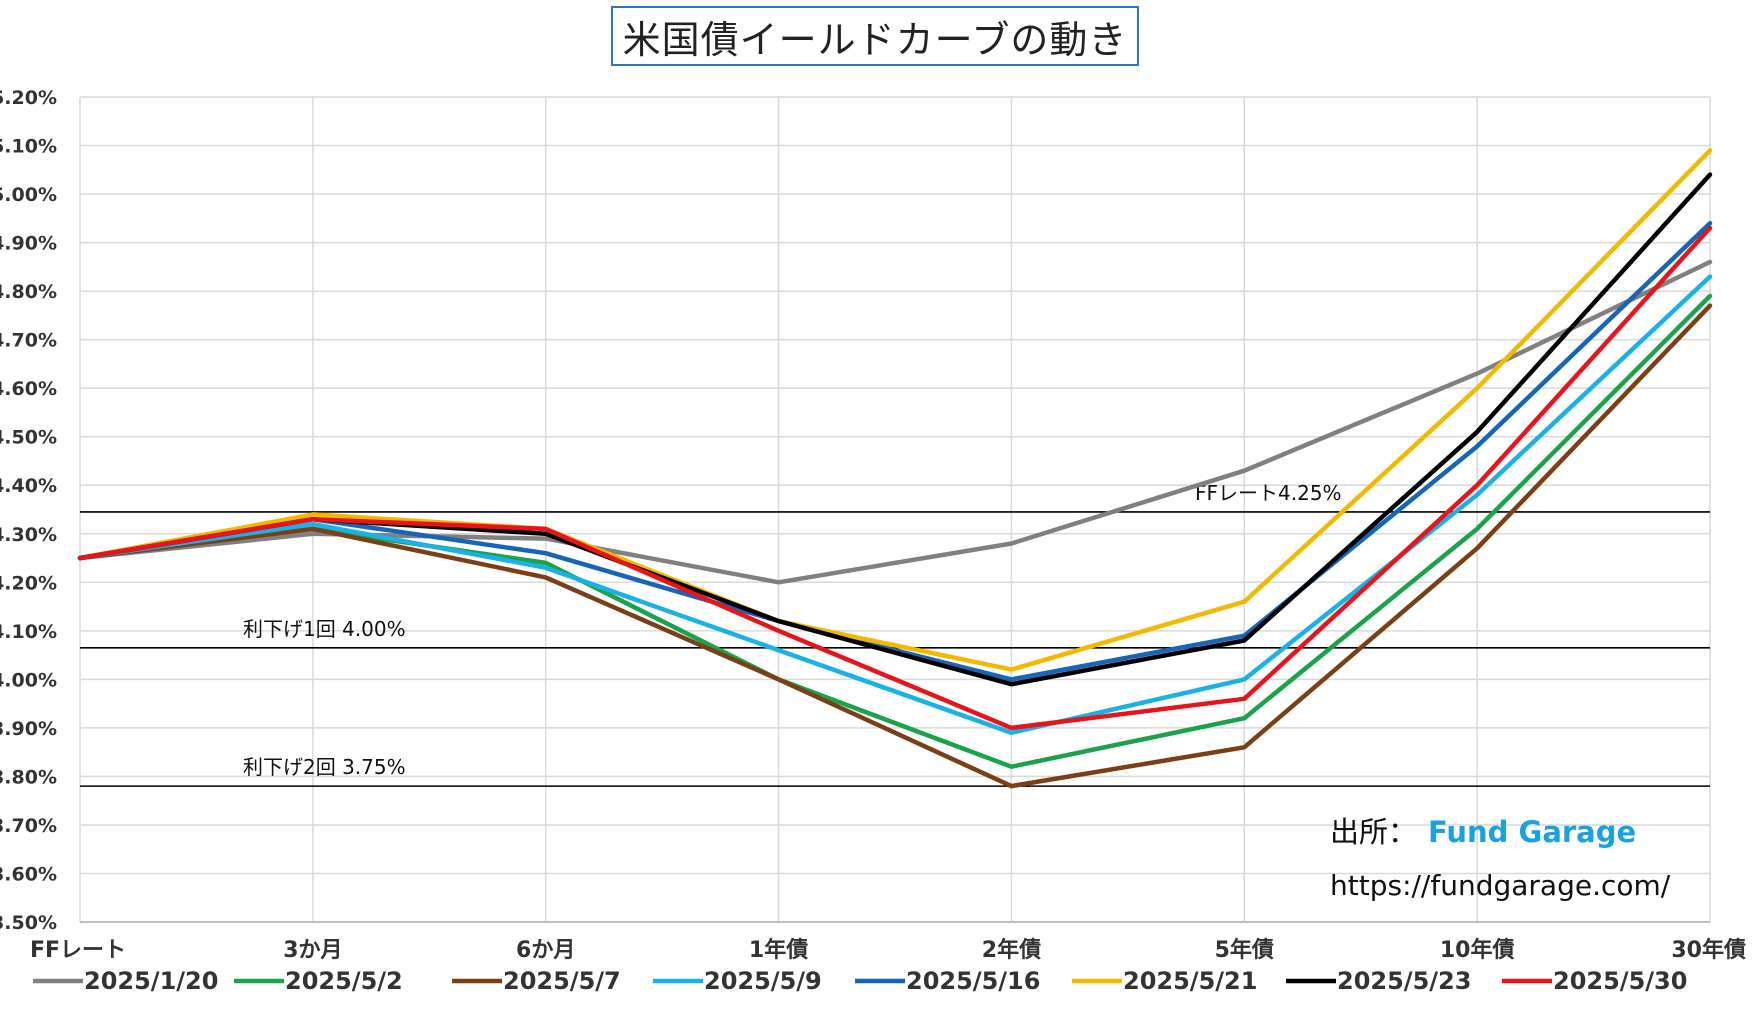 Image resolution: width=1761 pixels, height=1013 pixels. What do you see at coordinates (888, 950) in the screenshot?
I see `x-axis-ticks: FFレート 3か月 6か月 1年債 2年債 5年債 10年債 30年債` at bounding box center [888, 950].